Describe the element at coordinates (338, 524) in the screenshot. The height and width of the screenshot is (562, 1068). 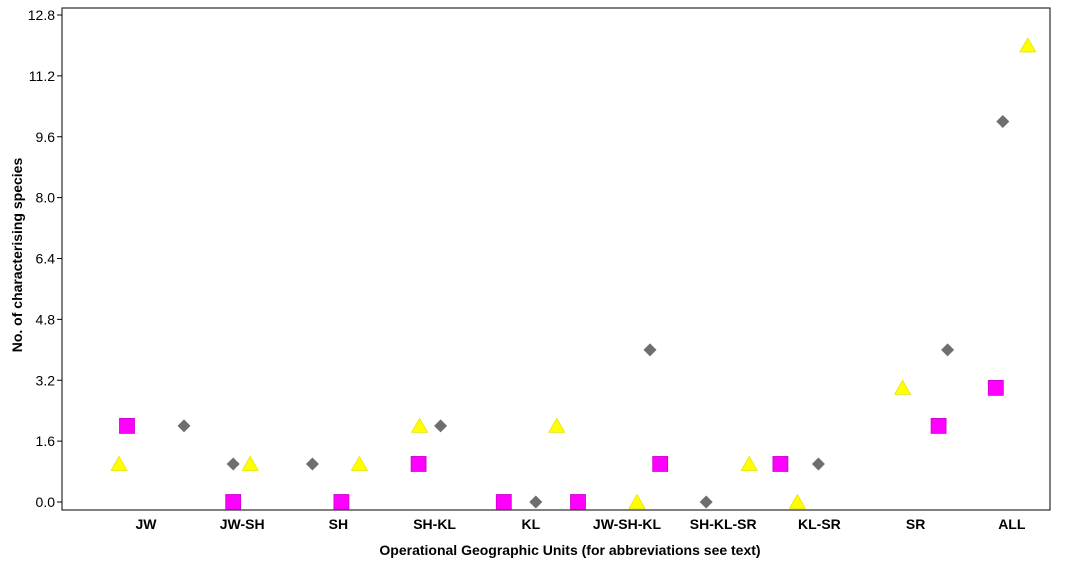
I see `x-category-label: SH` at that location.